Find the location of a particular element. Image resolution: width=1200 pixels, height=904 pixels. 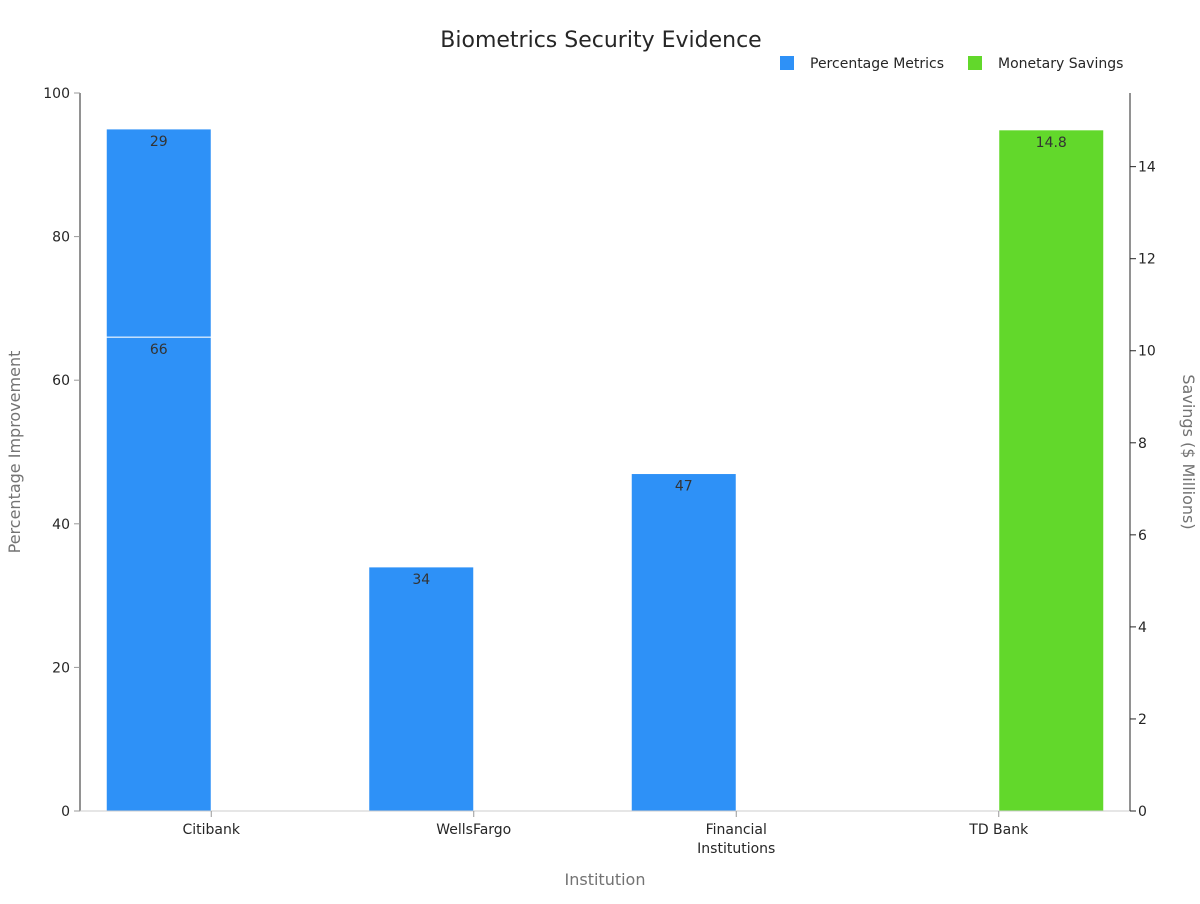

y-tick-label-40: 40 is located at coordinates (61, 525).